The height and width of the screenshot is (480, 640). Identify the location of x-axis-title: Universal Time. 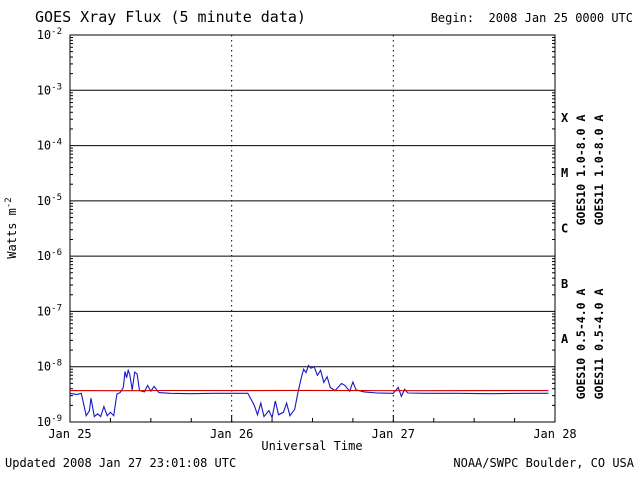
(311, 446).